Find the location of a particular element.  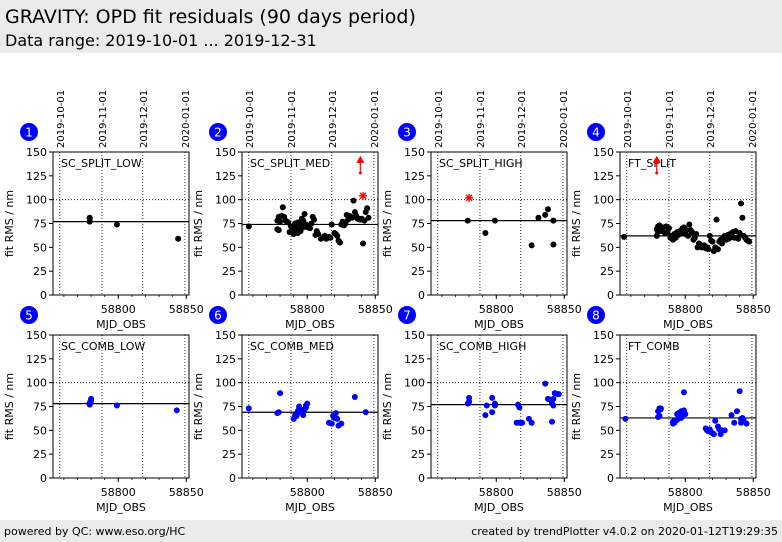

panel-number-label: 7 is located at coordinates (407, 316).